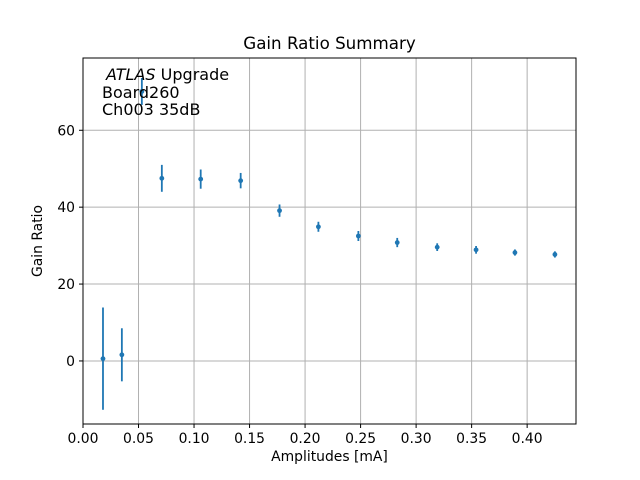 The width and height of the screenshot is (640, 480). What do you see at coordinates (249, 439) in the screenshot?
I see `x-tick-label: 0.15` at bounding box center [249, 439].